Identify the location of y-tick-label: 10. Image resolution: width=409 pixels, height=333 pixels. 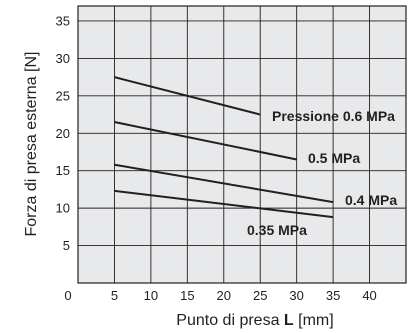
(63, 208).